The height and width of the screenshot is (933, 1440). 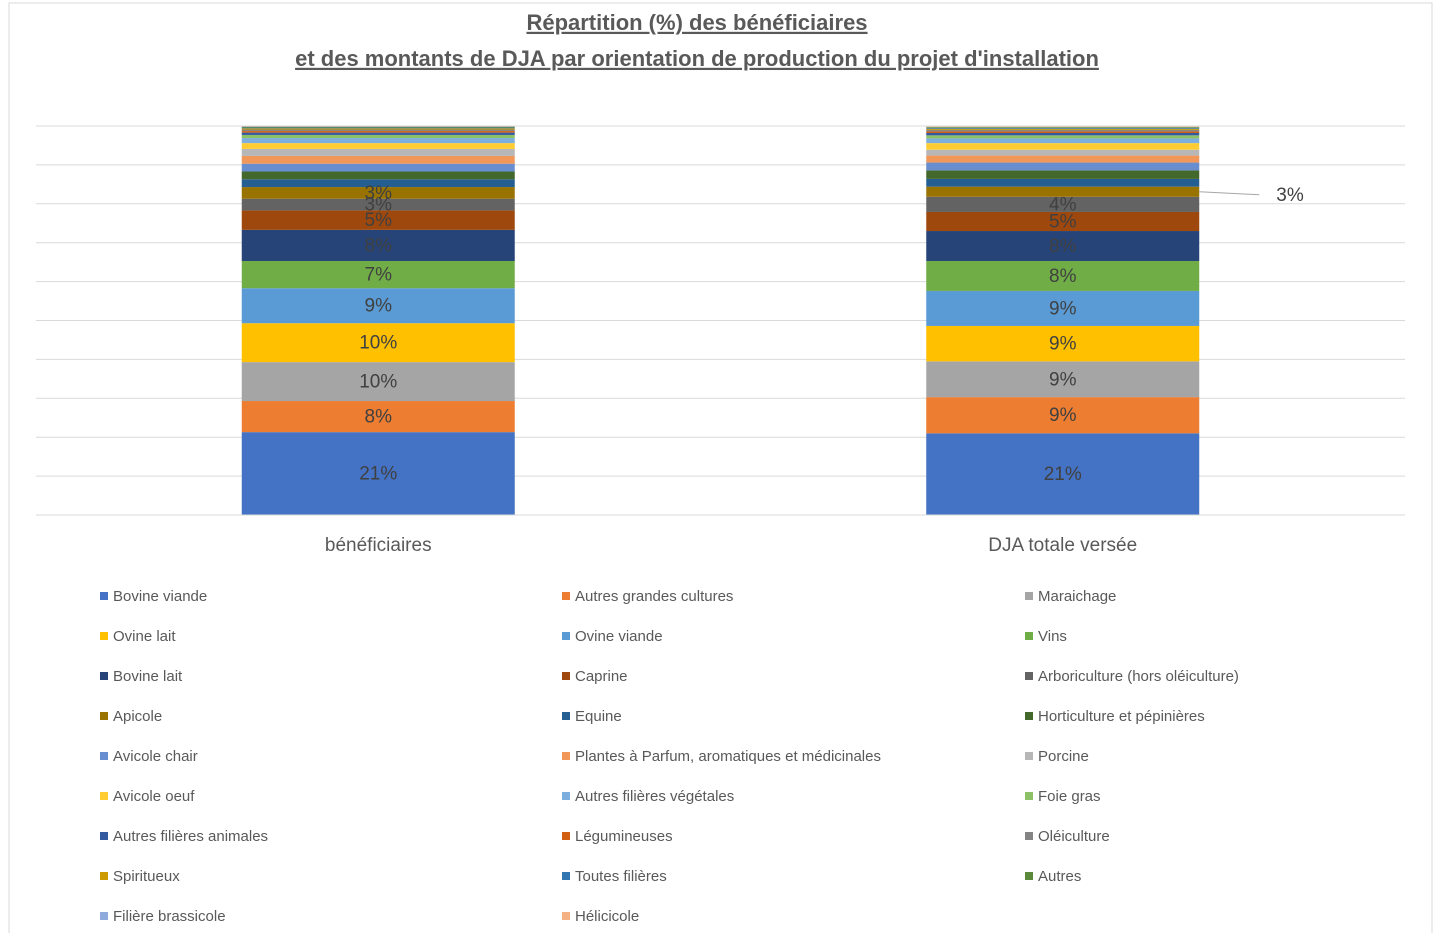 What do you see at coordinates (160, 596) in the screenshot?
I see `legend-label: Bovine viande` at bounding box center [160, 596].